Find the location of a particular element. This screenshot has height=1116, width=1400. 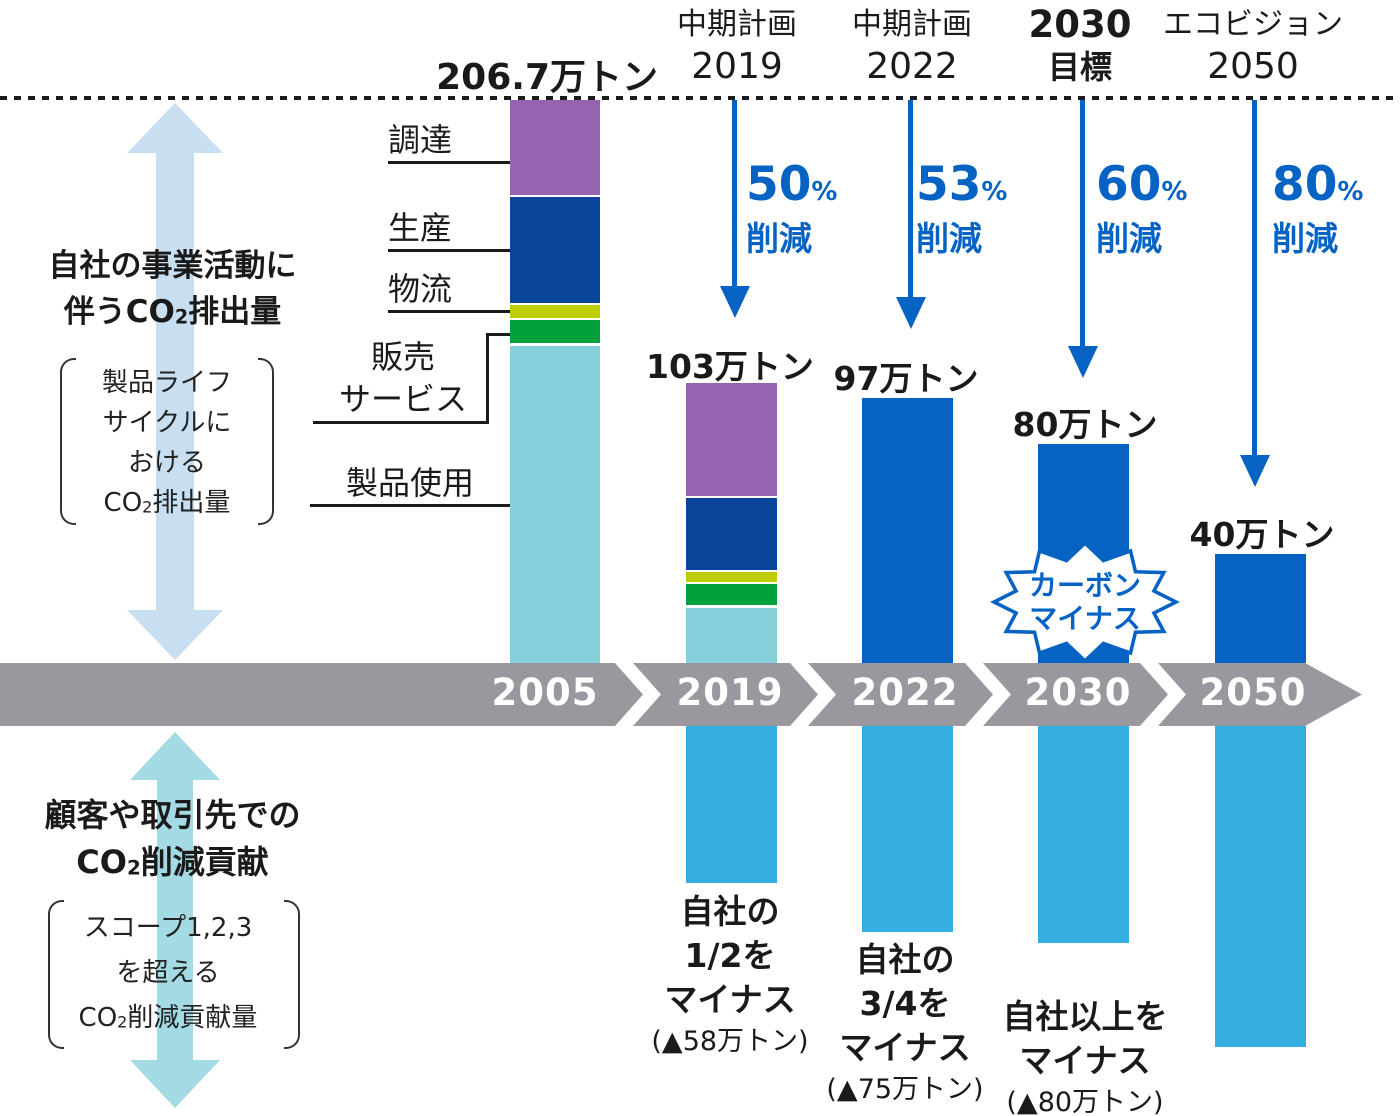

contribution-bar-2030 is located at coordinates (1083, 834).